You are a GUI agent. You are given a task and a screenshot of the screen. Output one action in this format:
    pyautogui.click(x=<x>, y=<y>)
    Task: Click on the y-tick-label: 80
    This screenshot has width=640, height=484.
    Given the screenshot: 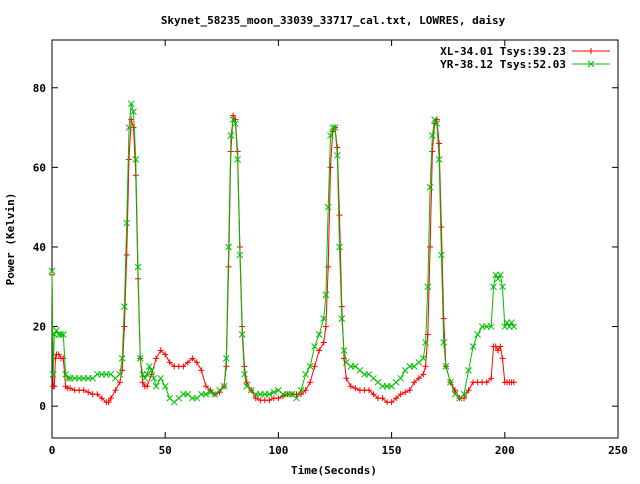 What is the action you would take?
    pyautogui.click(x=39, y=88)
    